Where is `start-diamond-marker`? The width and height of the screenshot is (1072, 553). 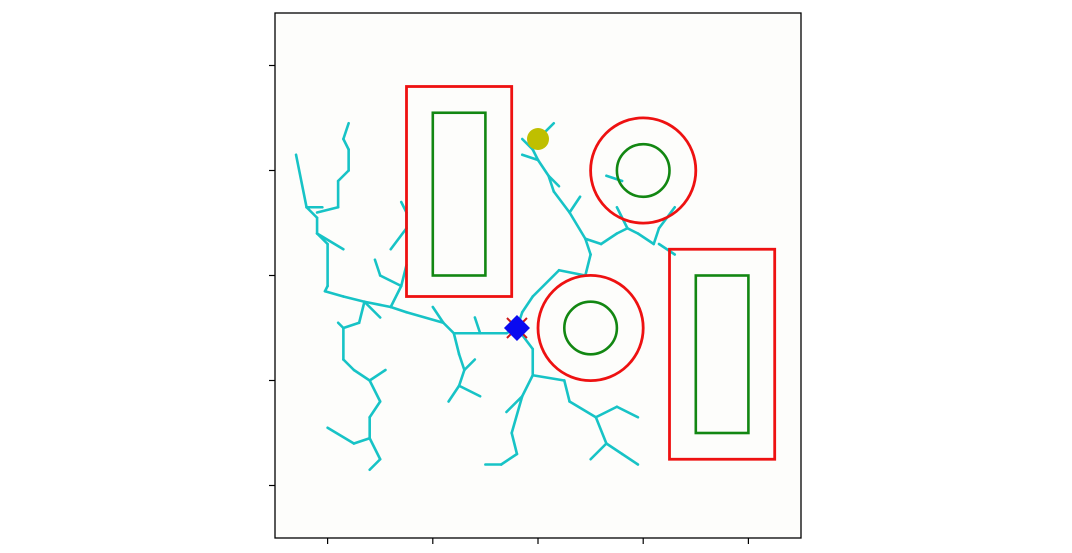
start-diamond-marker is located at coordinates (516, 328).